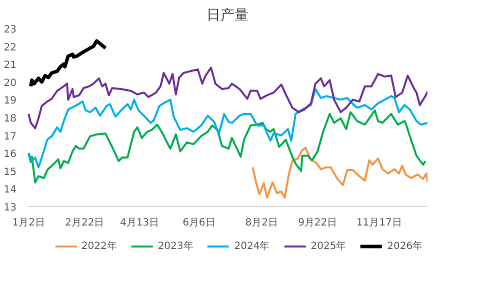 The image size is (484, 290). I want to click on y-tick-label: 21, so click(10, 66).